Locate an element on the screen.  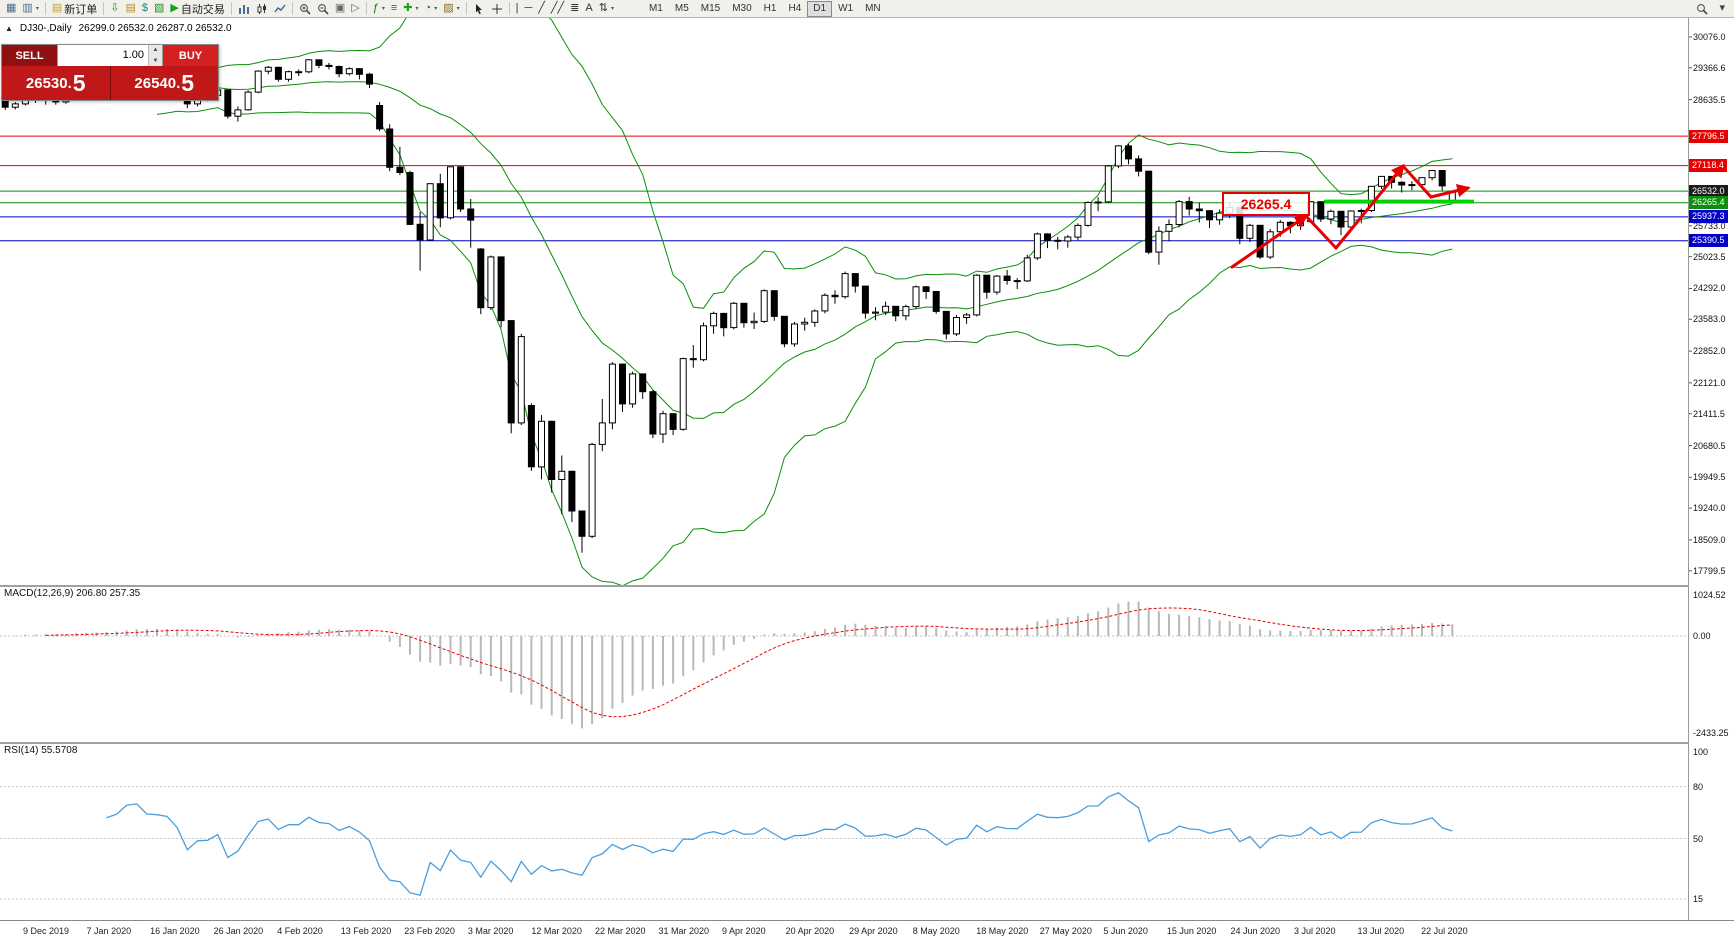
date-axis-label: 7 Jan 2020 is located at coordinates (109, 931).